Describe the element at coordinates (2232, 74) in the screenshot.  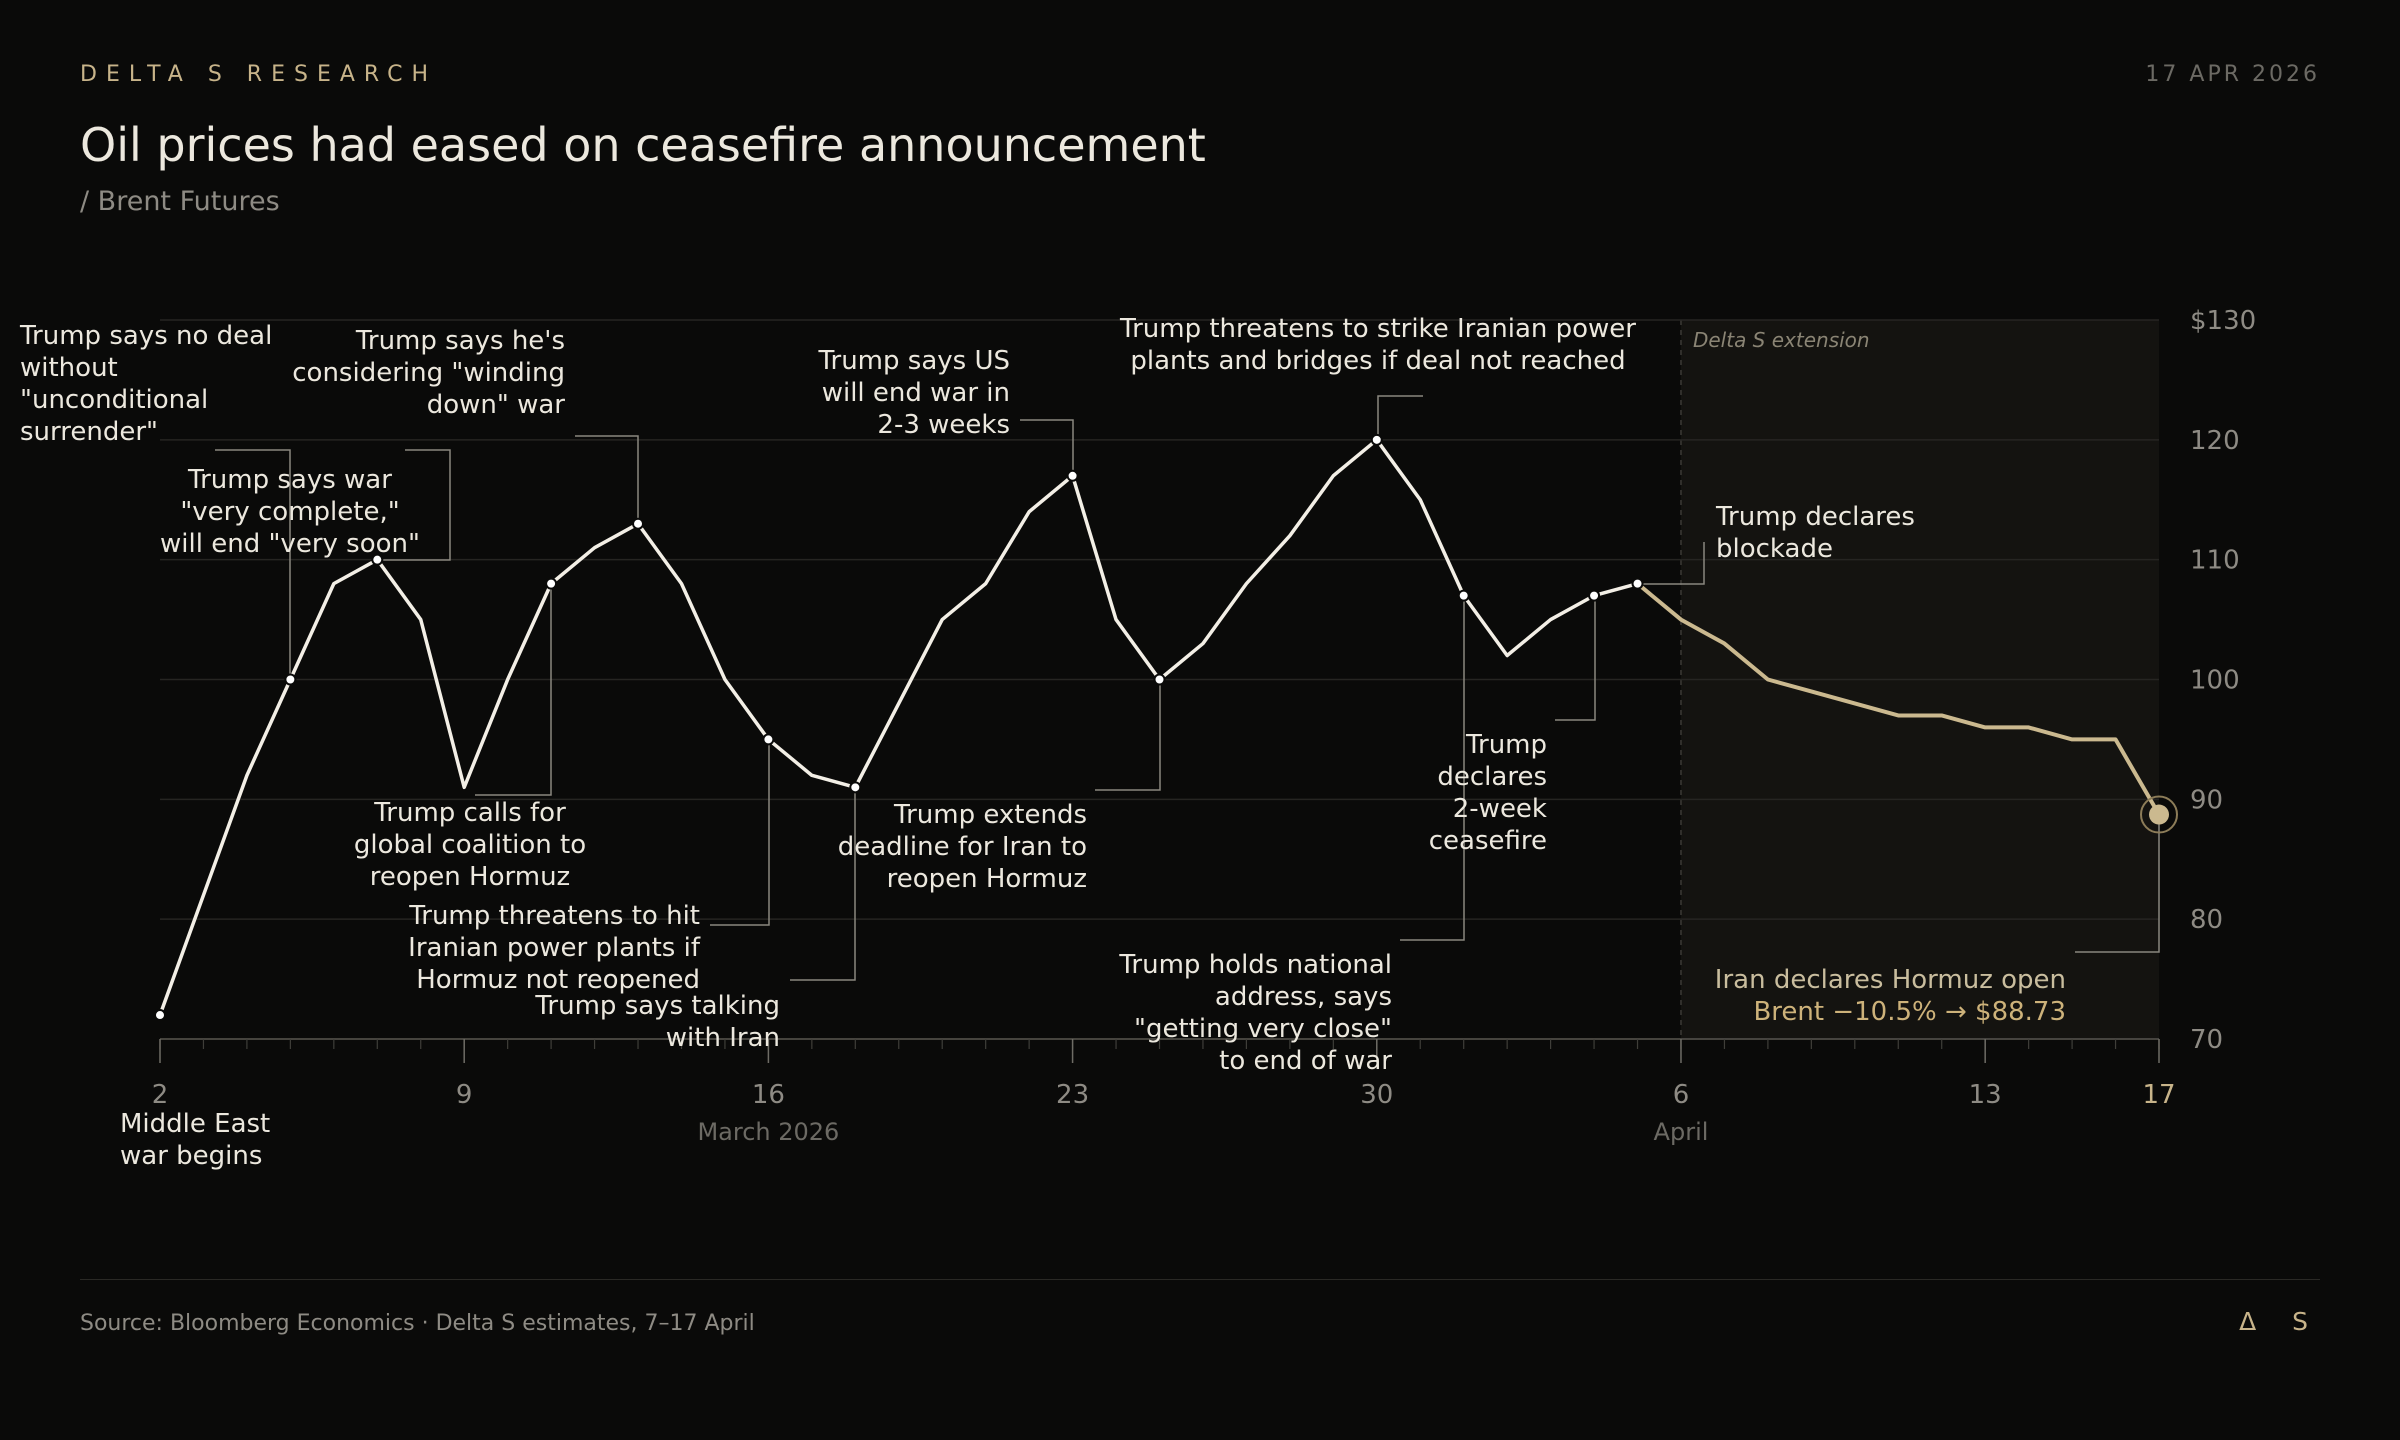
I see `report-date: 17 APR 2026` at that location.